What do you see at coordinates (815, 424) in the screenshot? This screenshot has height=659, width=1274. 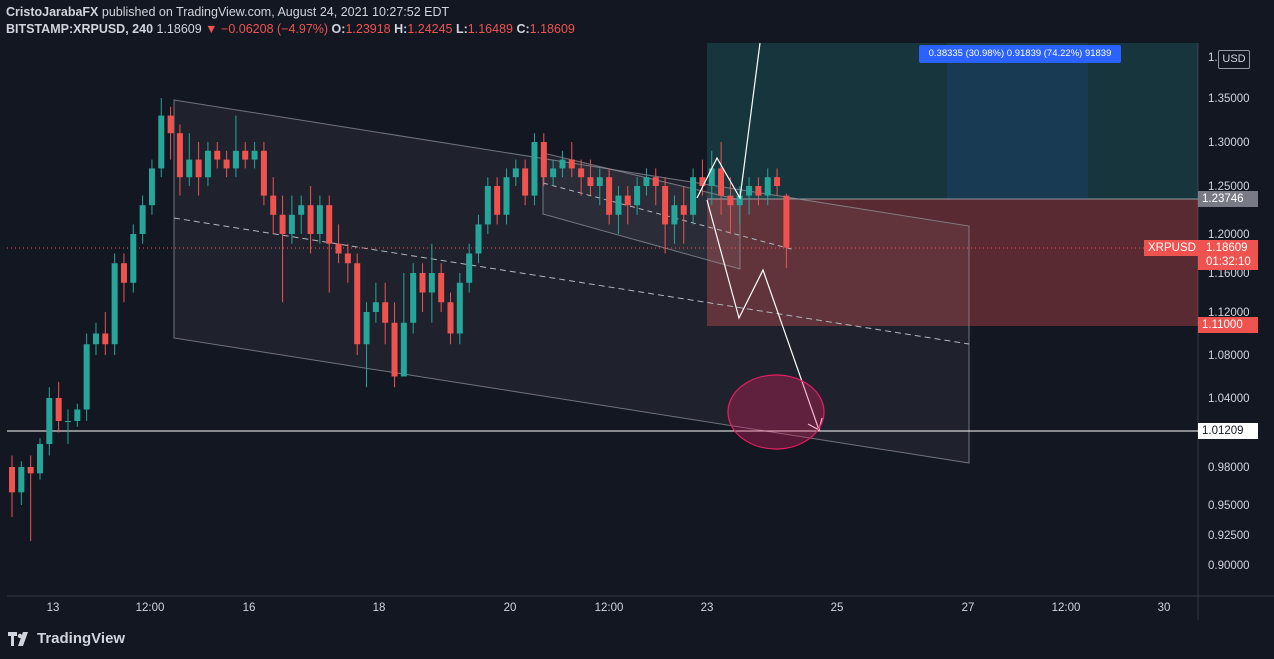 I see `arrow-head-icon` at bounding box center [815, 424].